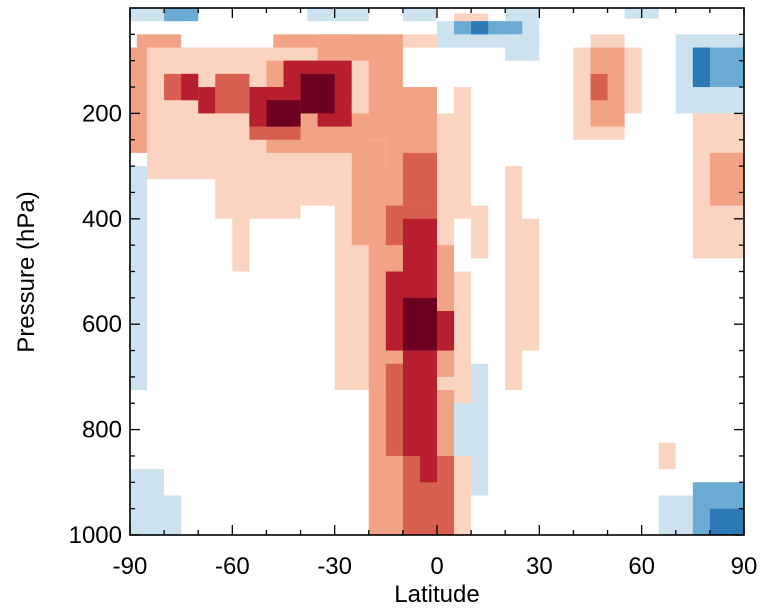  What do you see at coordinates (95, 535) in the screenshot?
I see `y-tick-label: 1000` at bounding box center [95, 535].